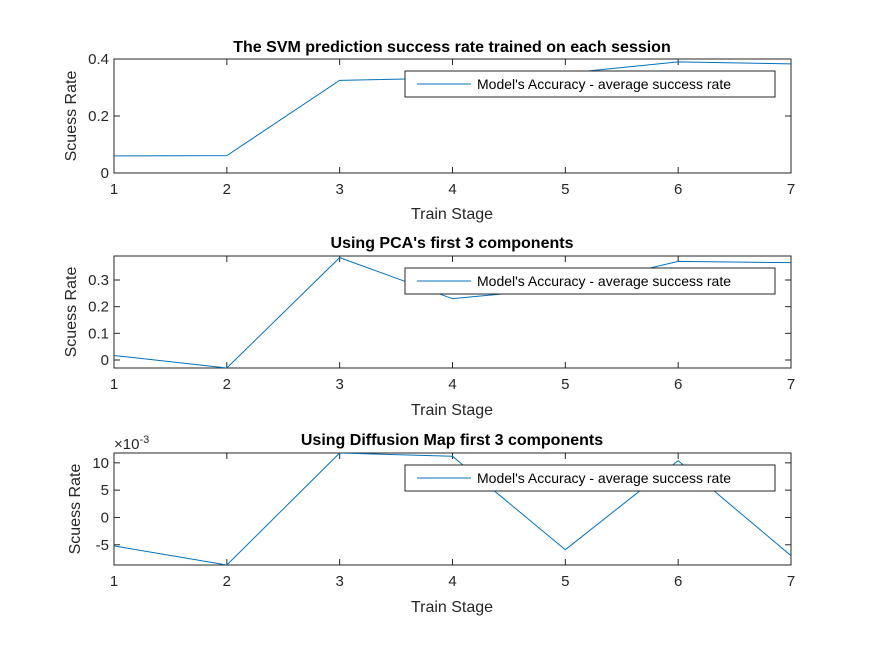 Image resolution: width=875 pixels, height=656 pixels. What do you see at coordinates (98, 59) in the screenshot?
I see `y-tick-label: 0.4` at bounding box center [98, 59].